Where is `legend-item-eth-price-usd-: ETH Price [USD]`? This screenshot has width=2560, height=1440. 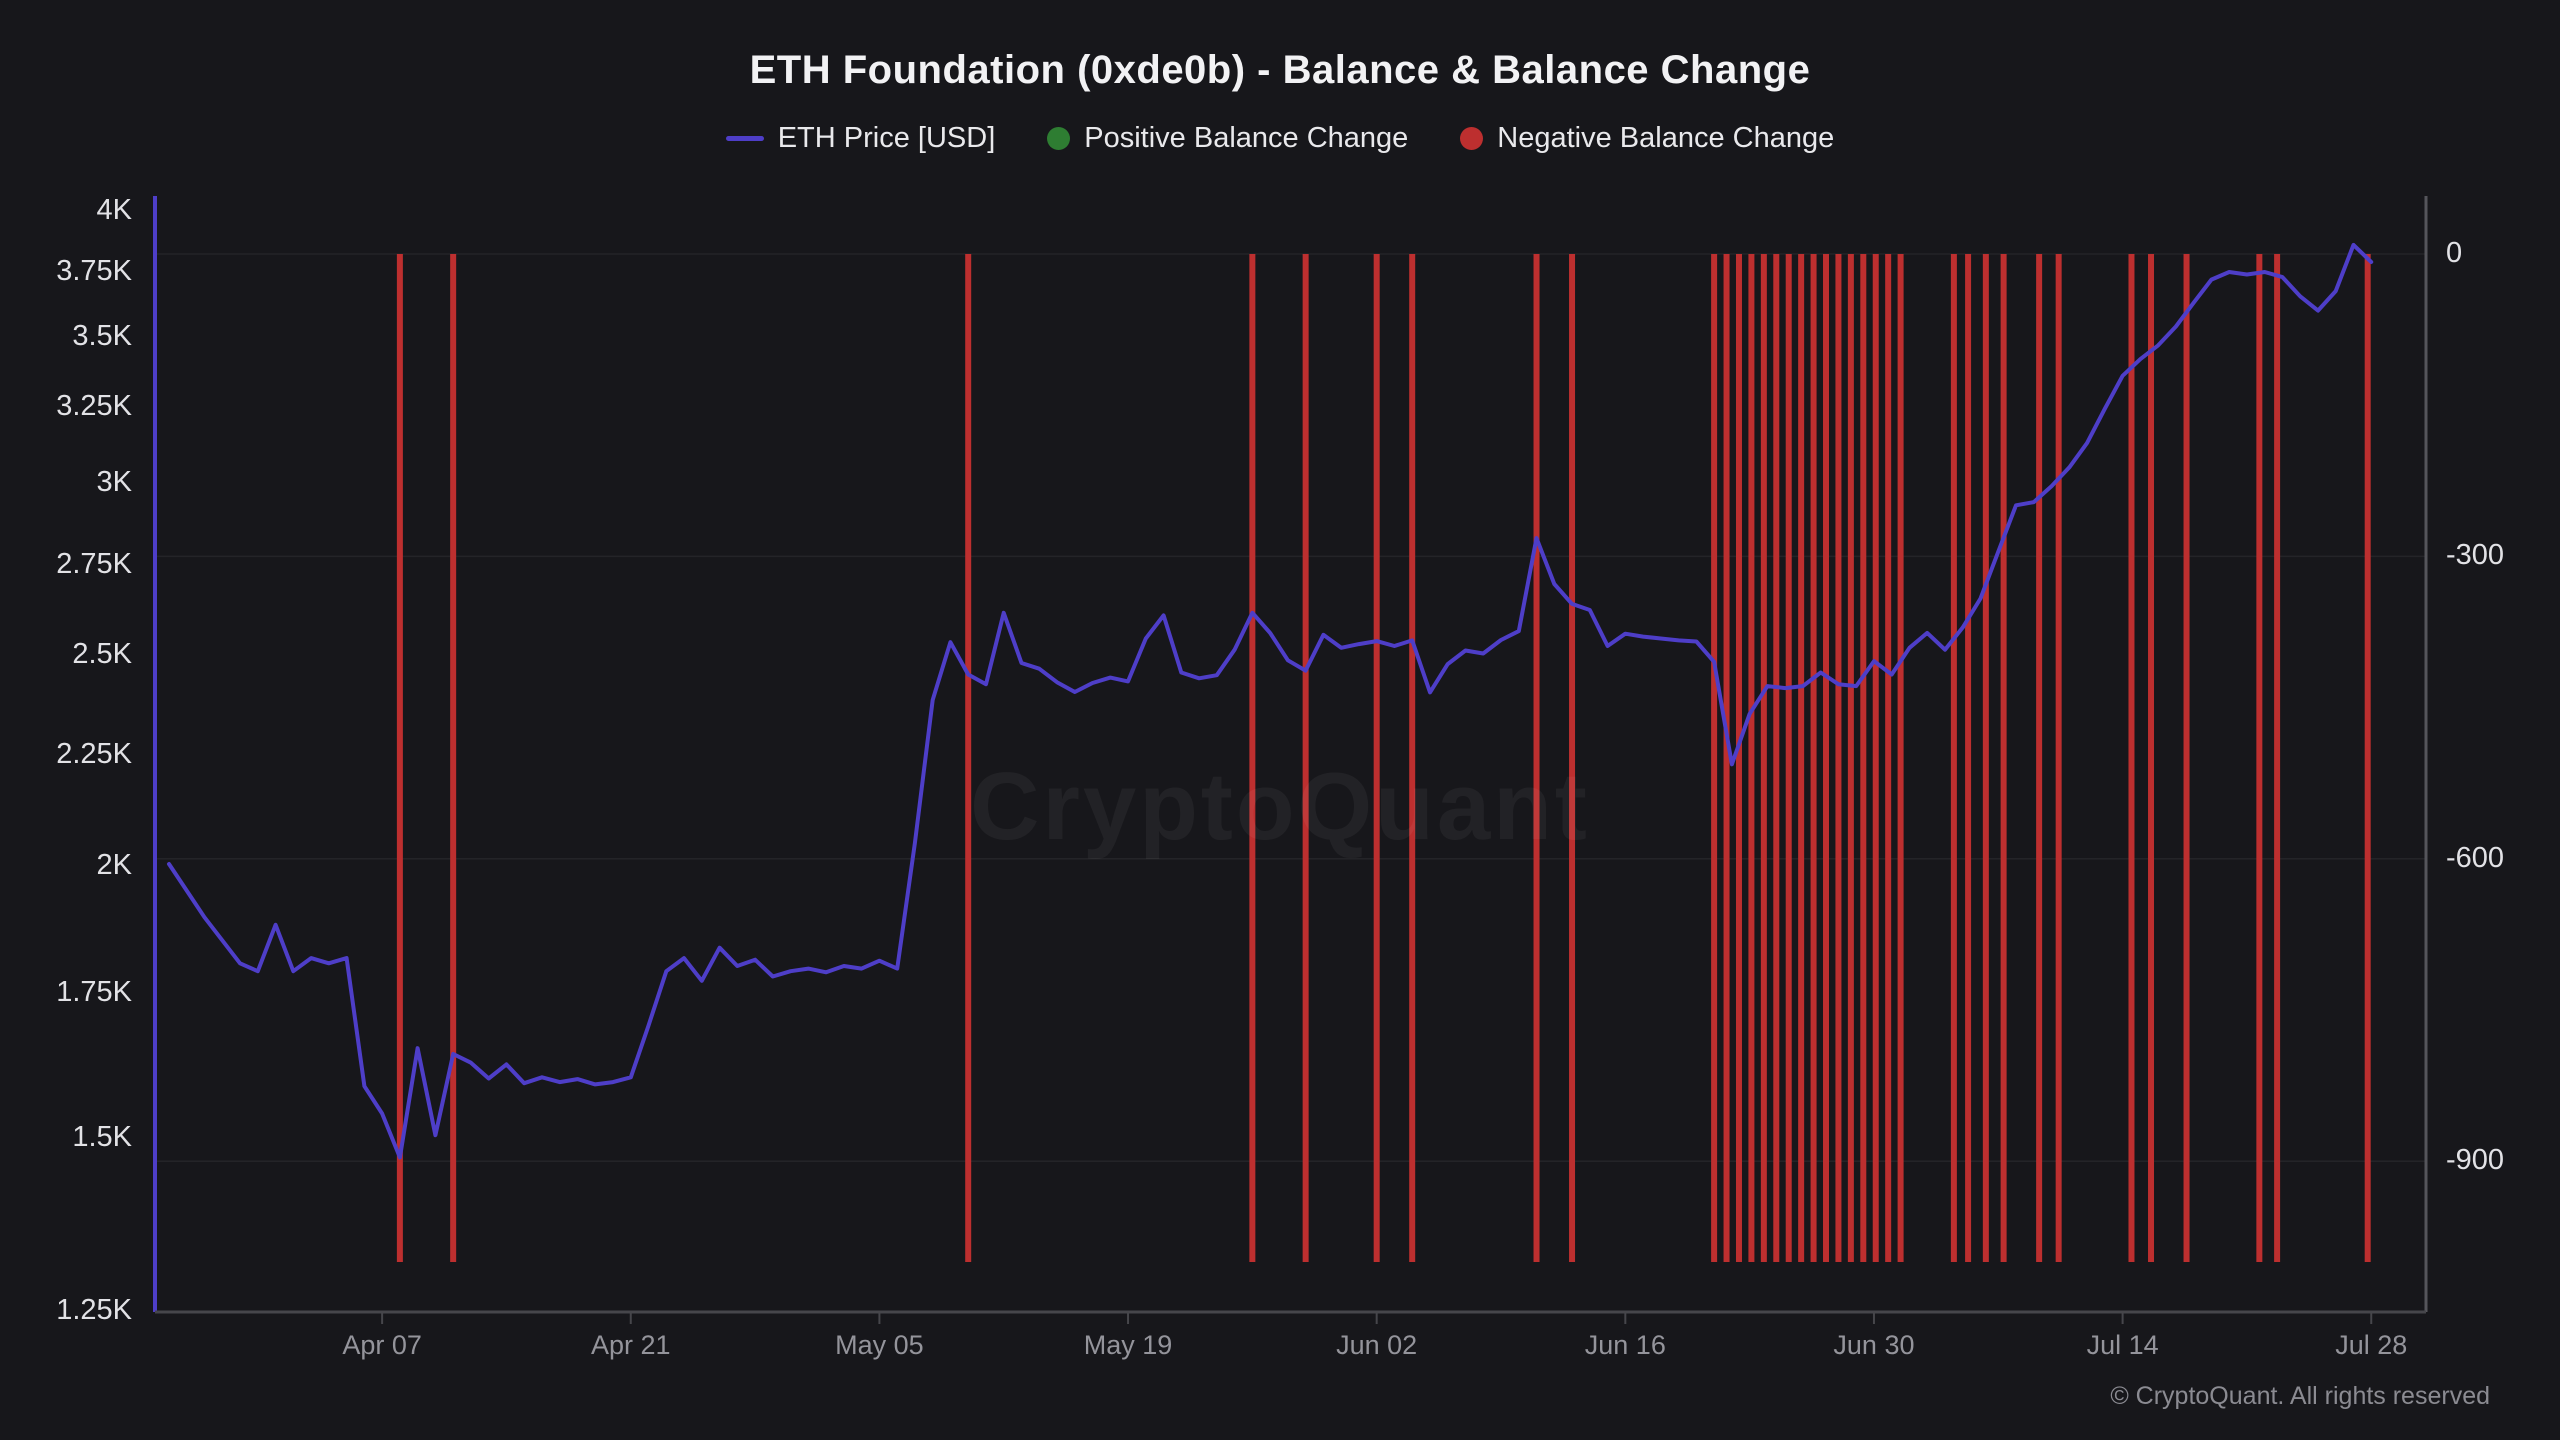 legend-item-eth-price-usd-: ETH Price [USD] is located at coordinates (860, 138).